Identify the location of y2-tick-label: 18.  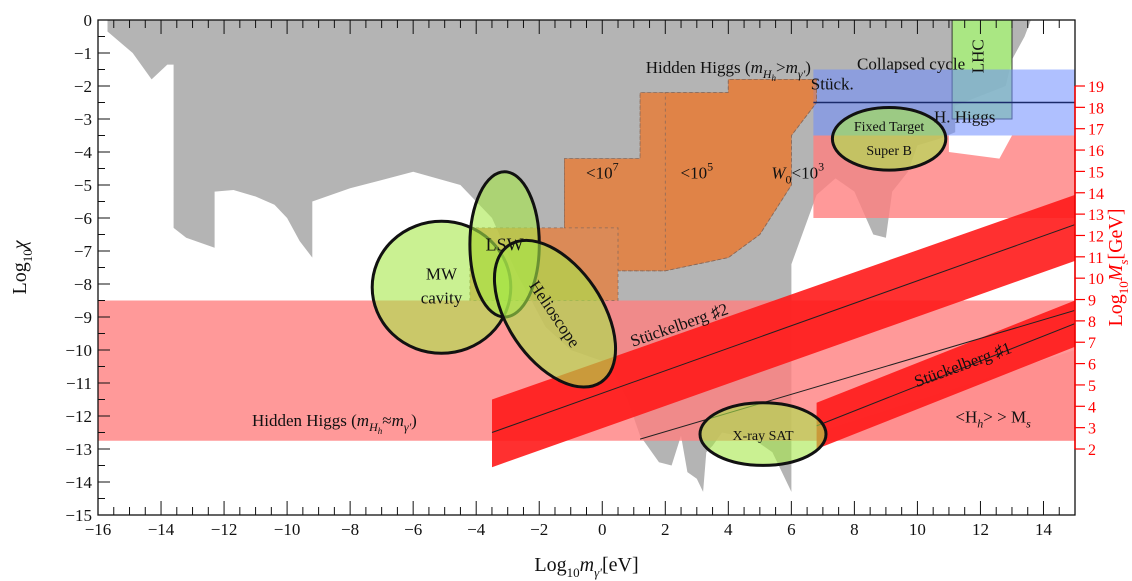
(1096, 108).